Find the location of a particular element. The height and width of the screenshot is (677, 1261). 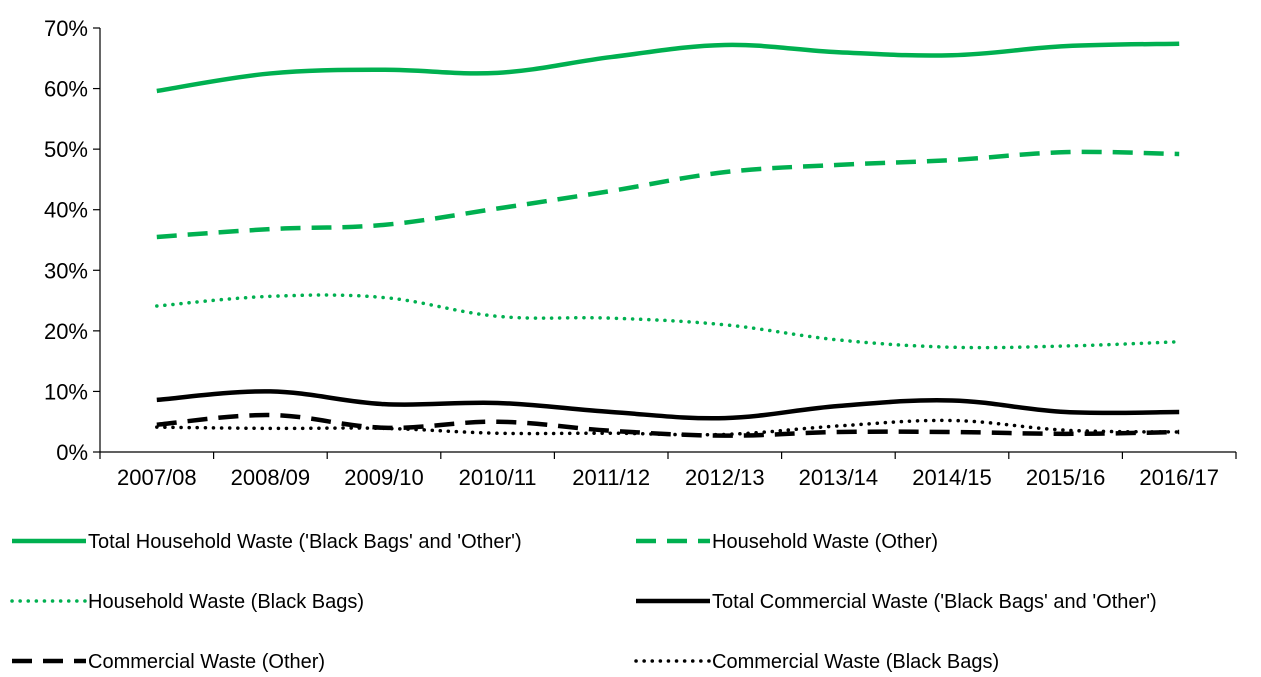

legend-item: Commercial Waste (Other) is located at coordinates (168, 662).